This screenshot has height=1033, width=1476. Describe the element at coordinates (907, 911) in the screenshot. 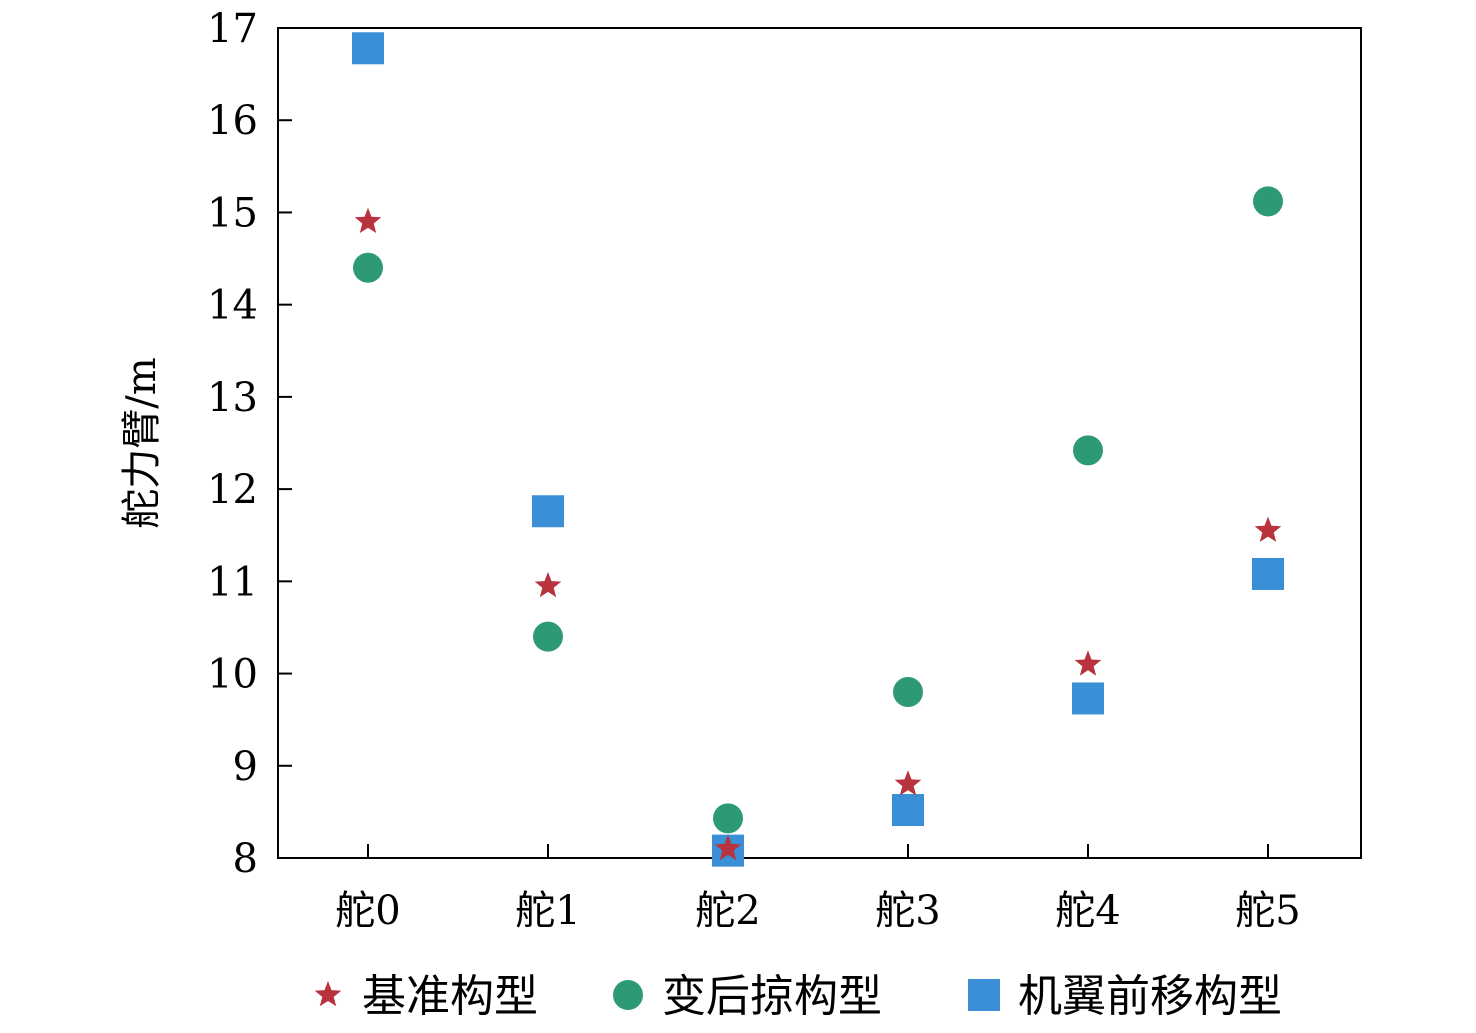

I see `x-tick-label: 舵3` at that location.